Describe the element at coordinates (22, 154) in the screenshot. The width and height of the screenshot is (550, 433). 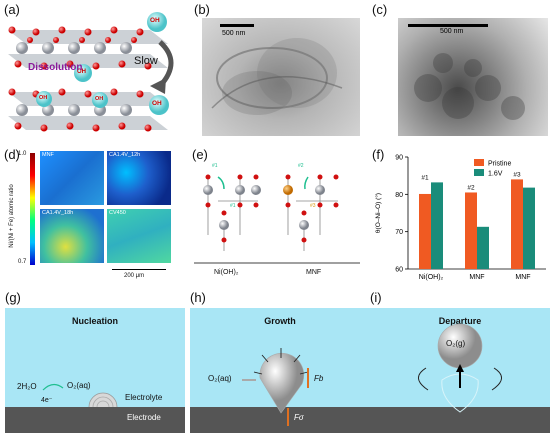
I see `colorbar-max: 1.0` at that location.